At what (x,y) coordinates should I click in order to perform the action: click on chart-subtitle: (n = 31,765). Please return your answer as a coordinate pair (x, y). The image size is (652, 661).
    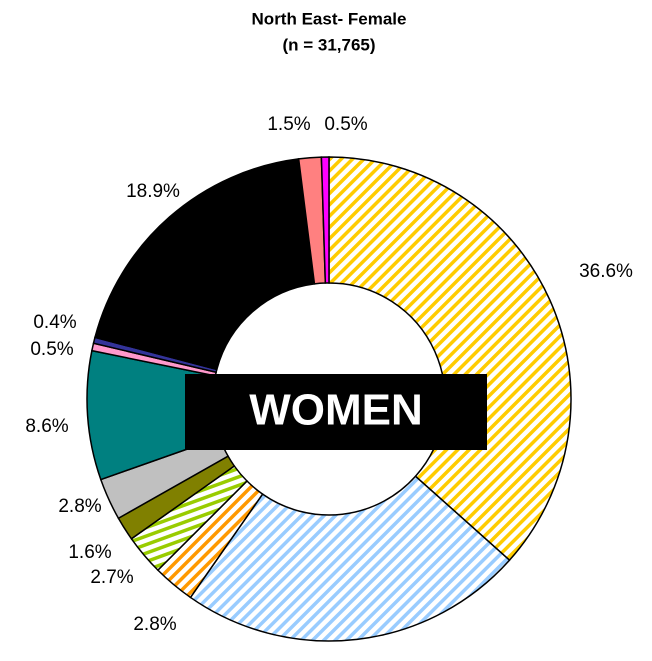
    Looking at the image, I should click on (328, 44).